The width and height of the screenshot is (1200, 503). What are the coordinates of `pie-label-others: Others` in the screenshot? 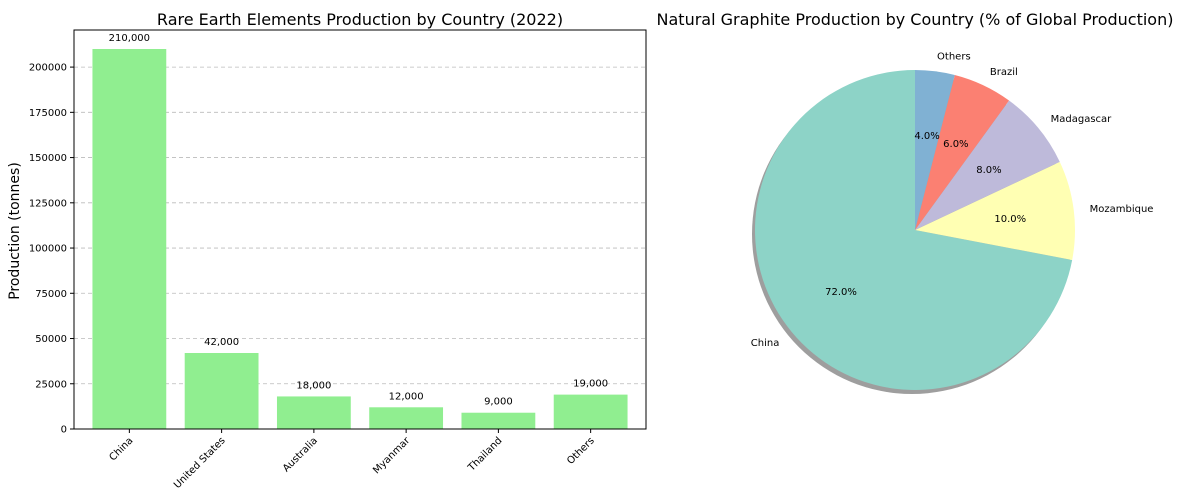 It's located at (954, 56).